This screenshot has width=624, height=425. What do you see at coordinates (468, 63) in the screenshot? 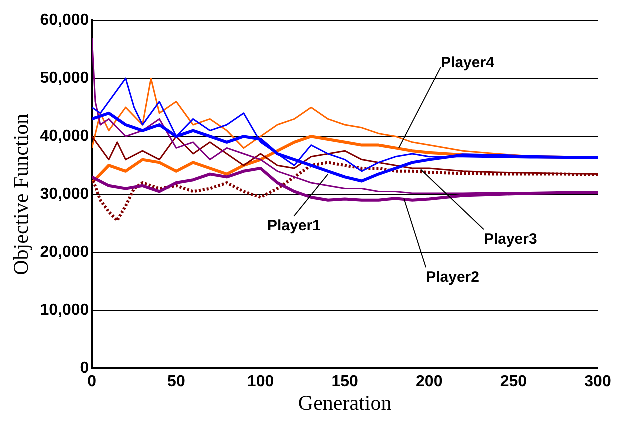
I see `annotation: Player4` at bounding box center [468, 63].